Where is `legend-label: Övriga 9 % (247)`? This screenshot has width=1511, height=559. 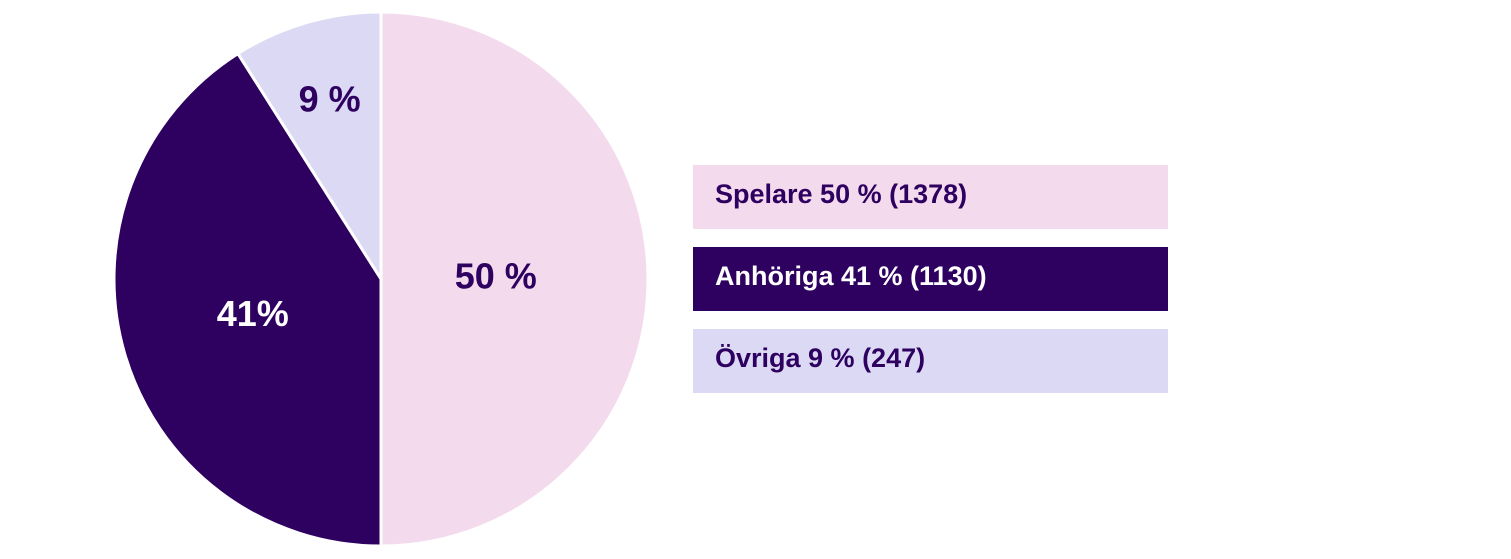 legend-label: Övriga 9 % (247) is located at coordinates (820, 358).